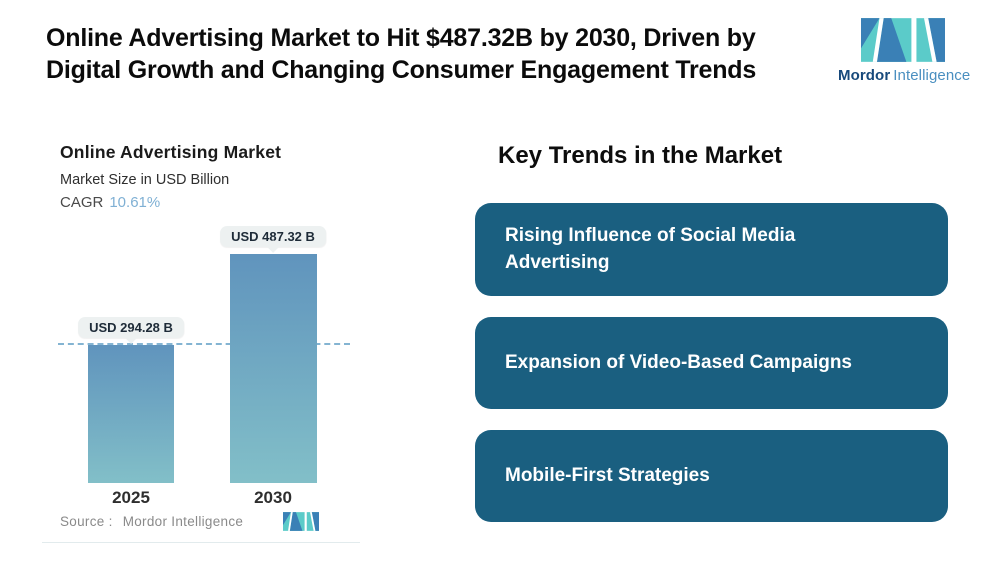  What do you see at coordinates (131, 497) in the screenshot?
I see `axis-label-2025: 2025` at bounding box center [131, 497].